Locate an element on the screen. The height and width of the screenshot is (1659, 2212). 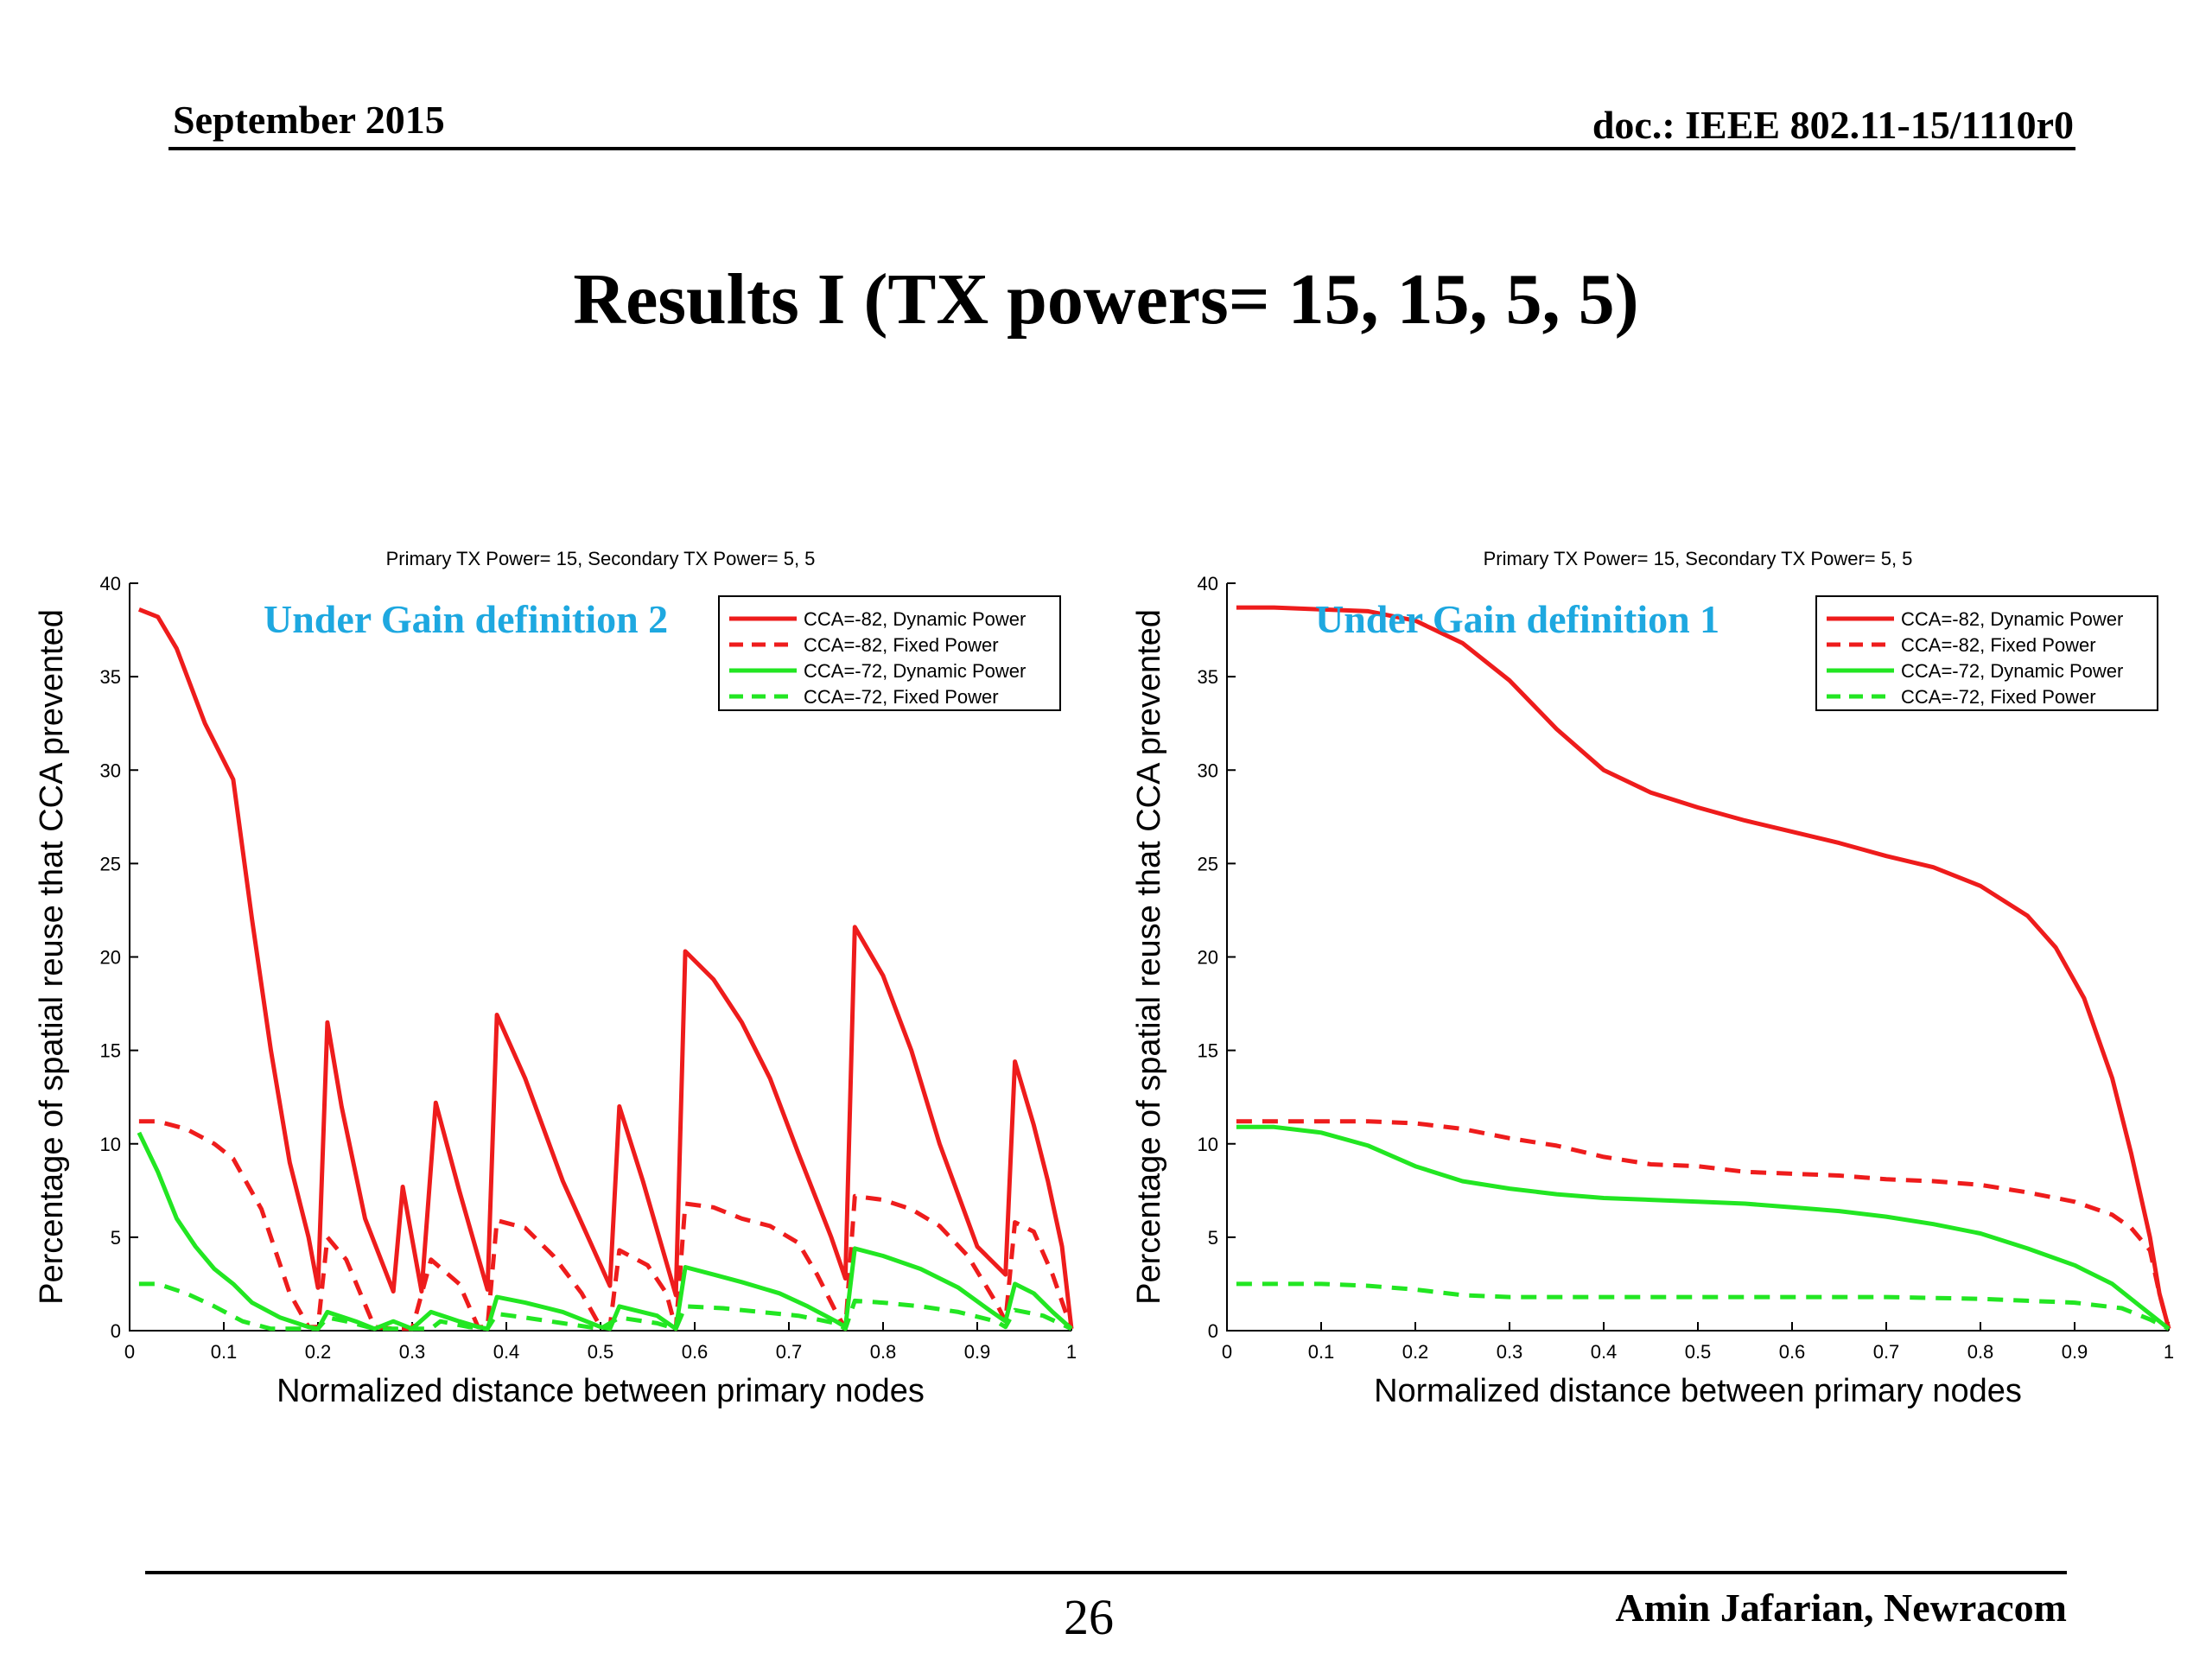
header-divider is located at coordinates (1121, 148).